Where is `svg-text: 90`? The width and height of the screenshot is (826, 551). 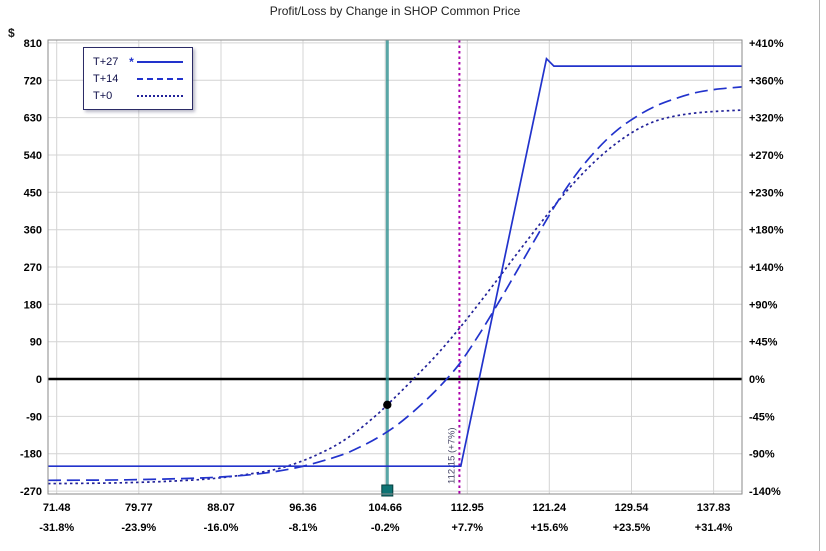 svg-text: 90 is located at coordinates (36, 343).